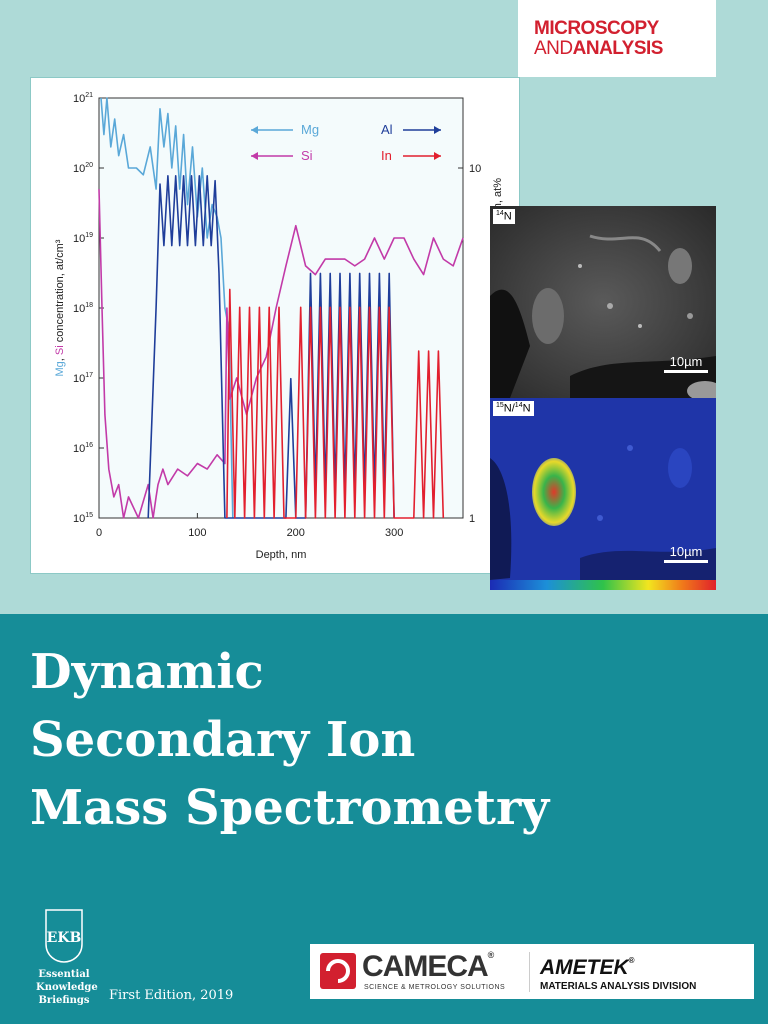 Image resolution: width=768 pixels, height=1024 pixels. Describe the element at coordinates (394, 533) in the screenshot. I see `x-tick-label: 300` at that location.